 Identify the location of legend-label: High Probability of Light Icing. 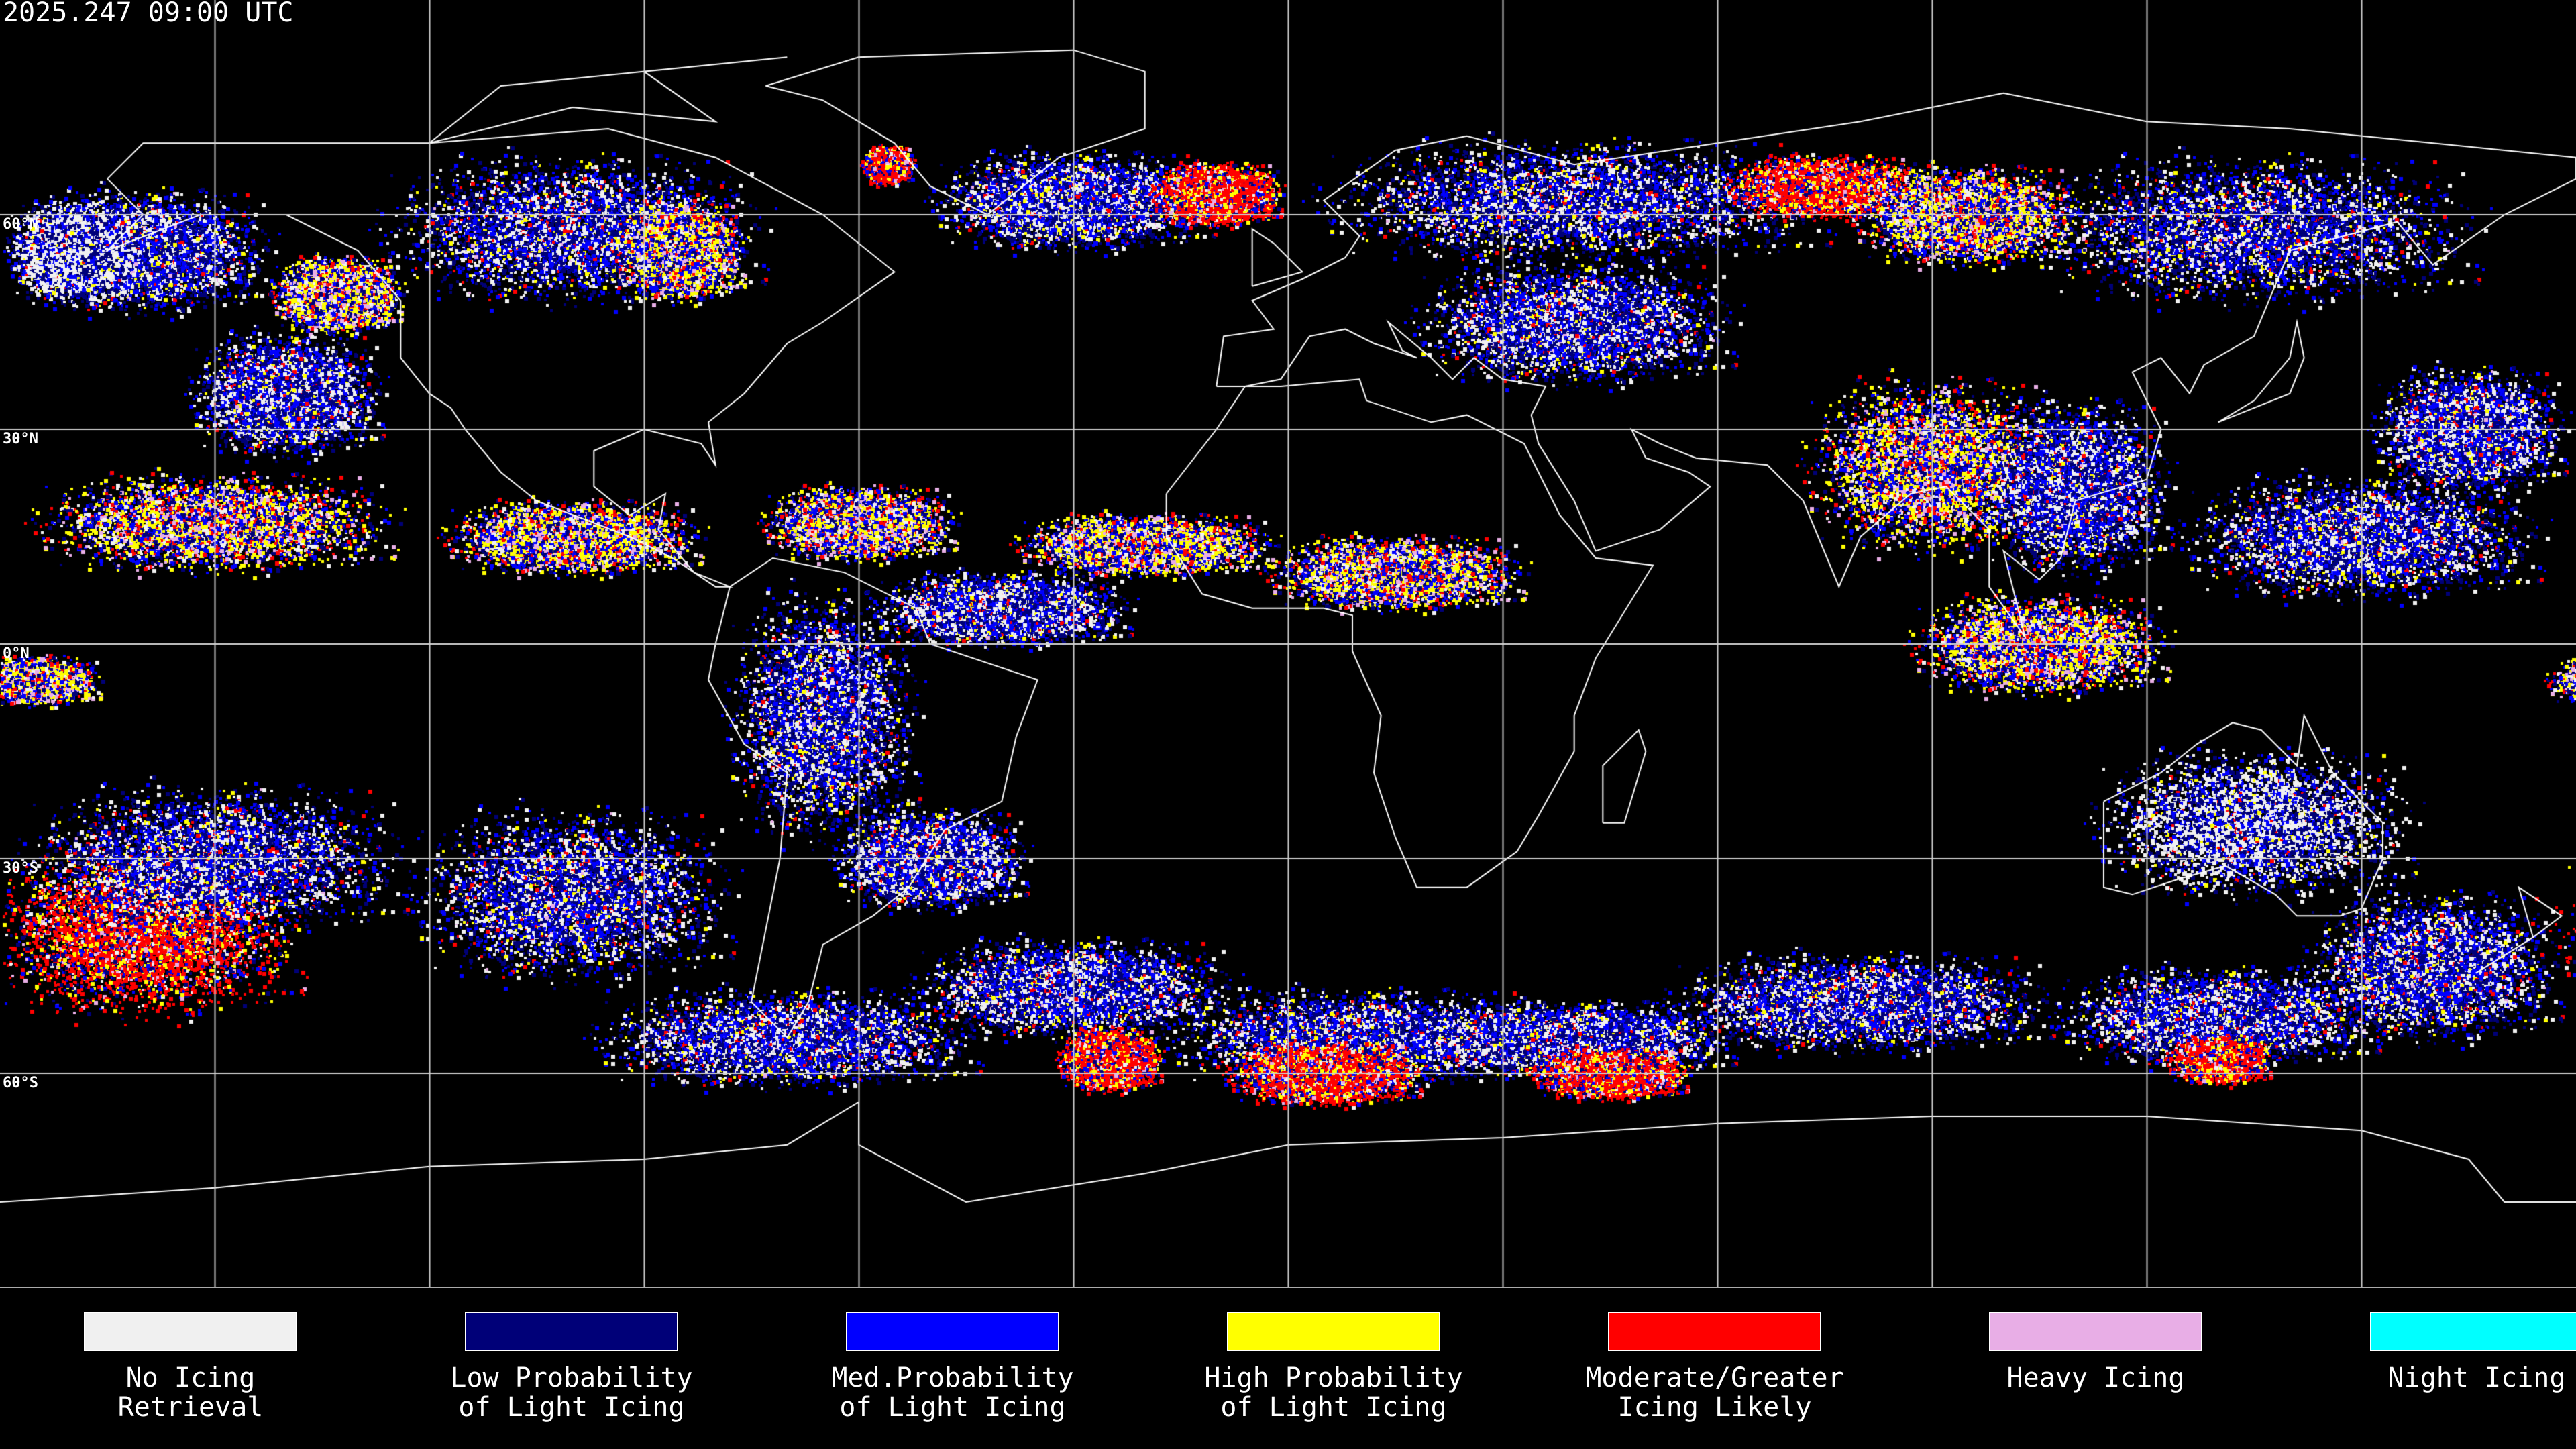
(1333, 1392).